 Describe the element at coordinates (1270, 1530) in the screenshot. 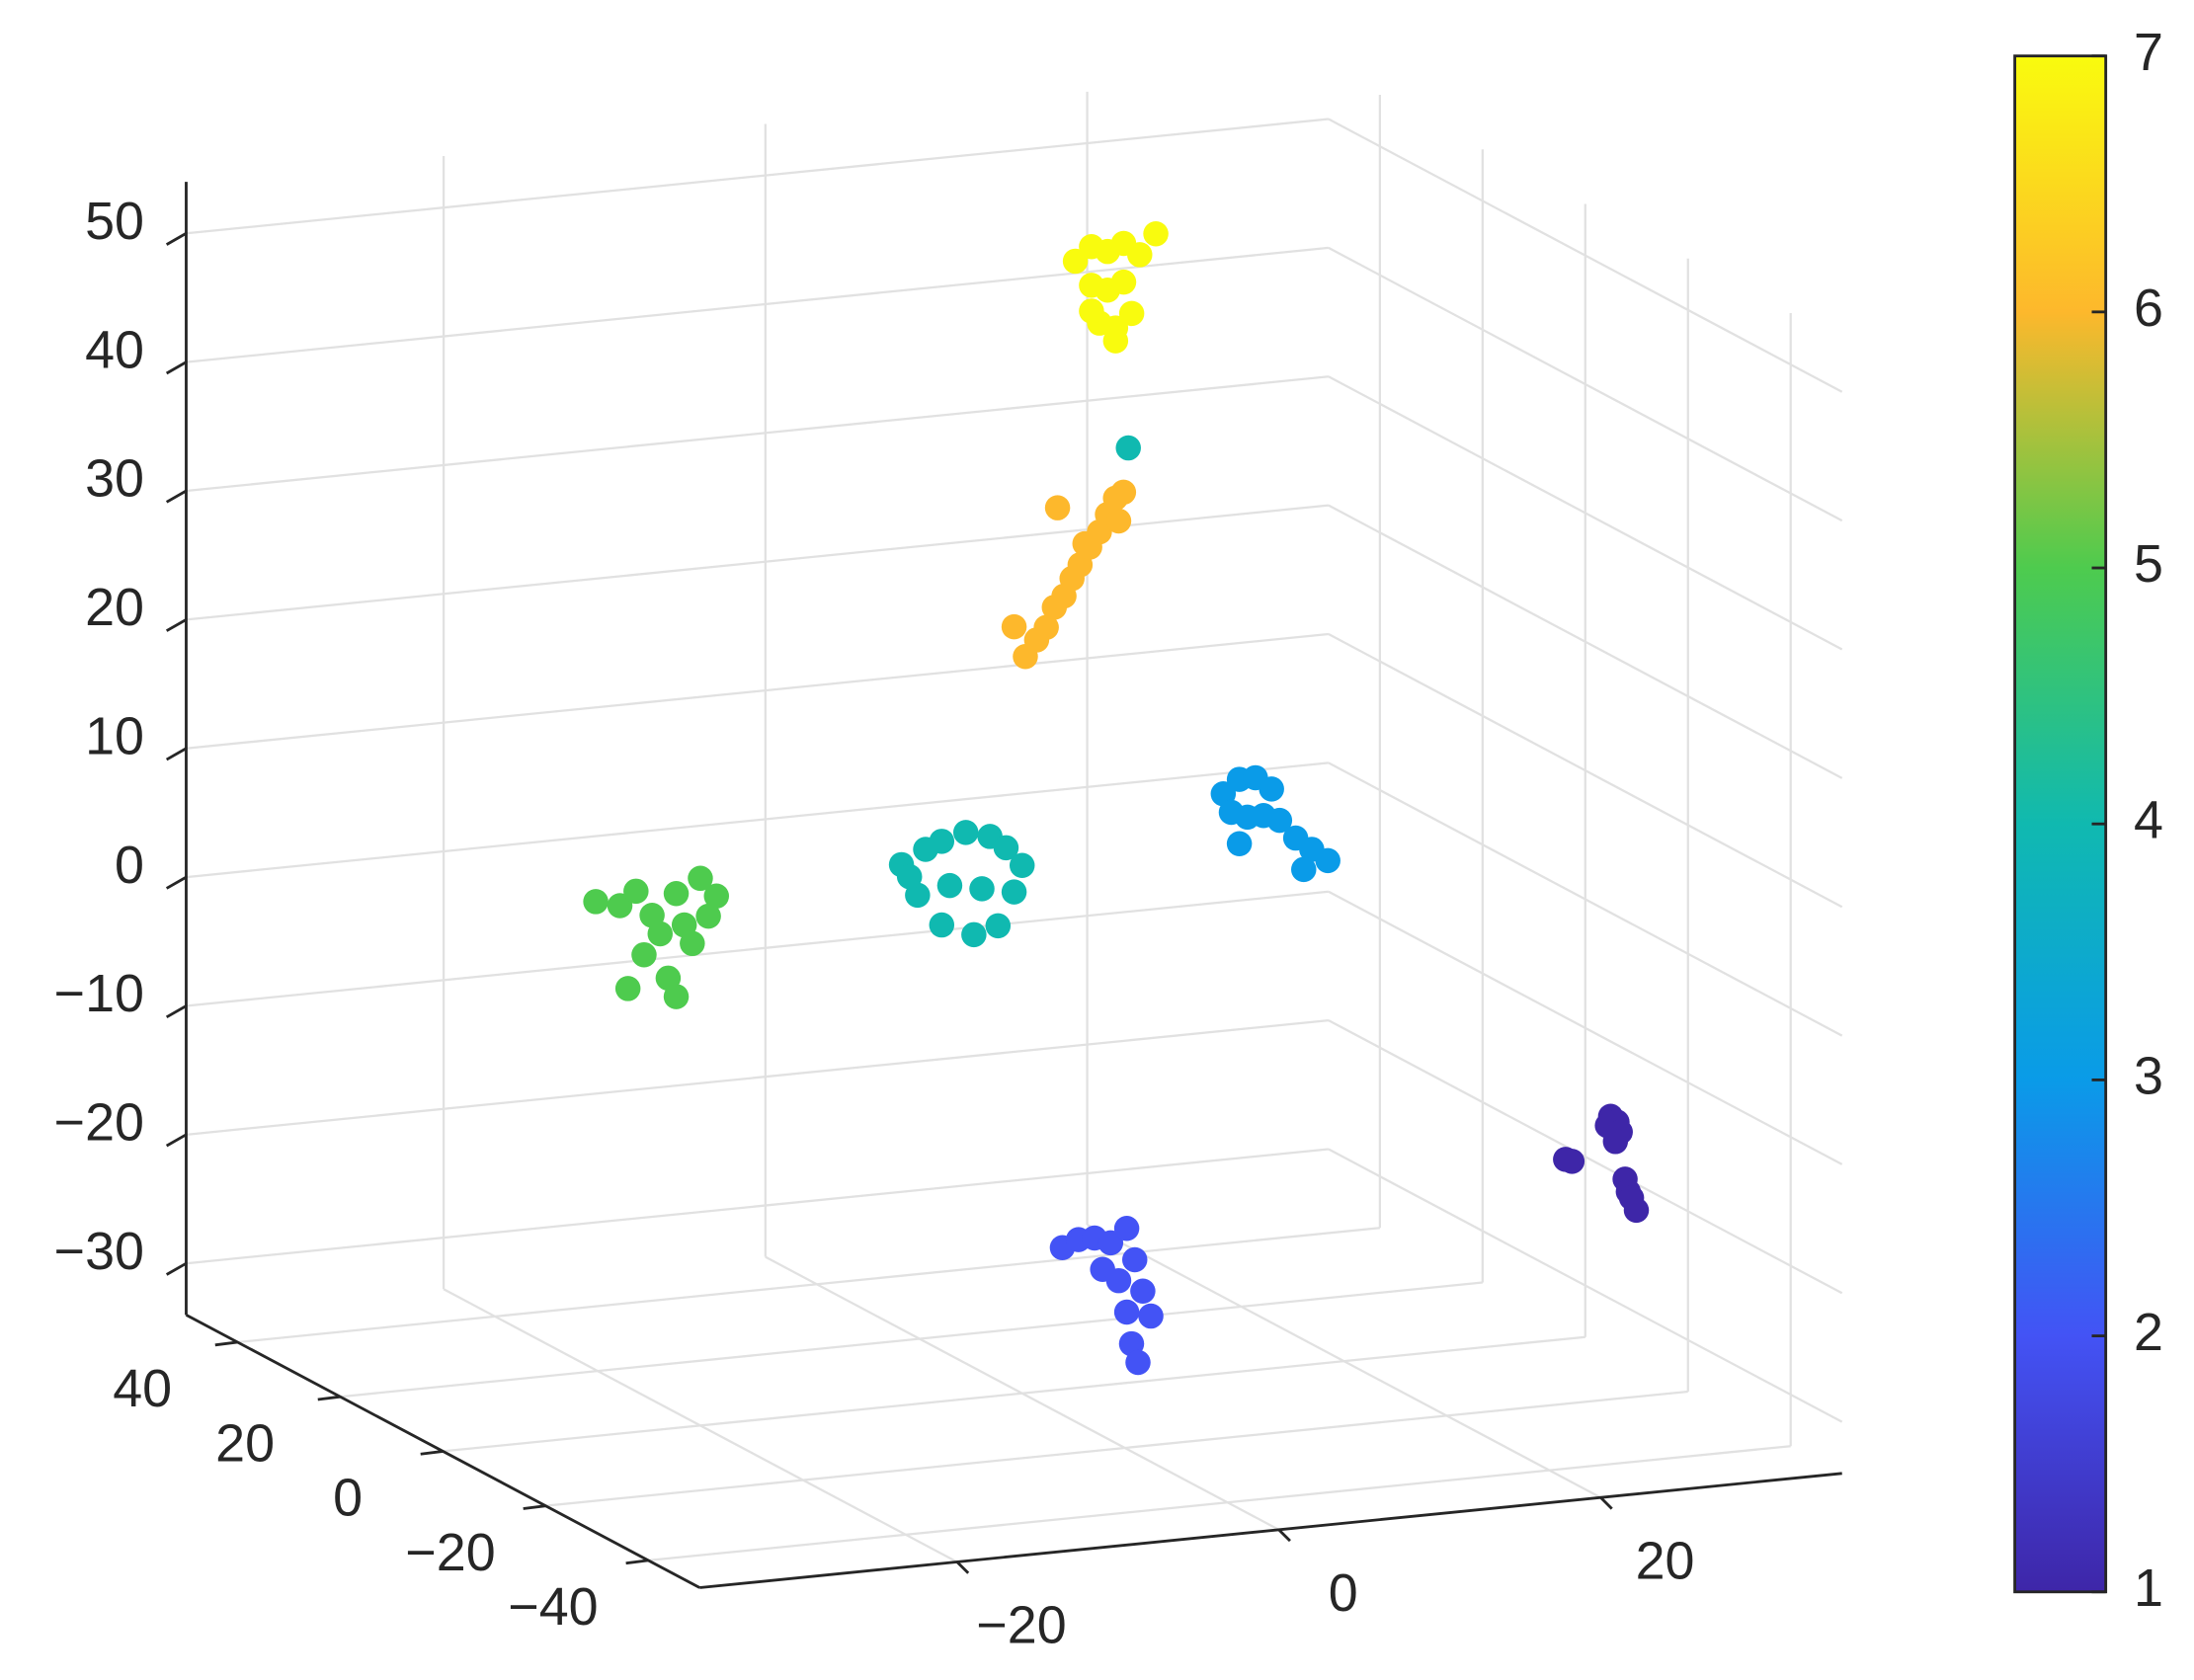

I see `x-axis-line` at that location.